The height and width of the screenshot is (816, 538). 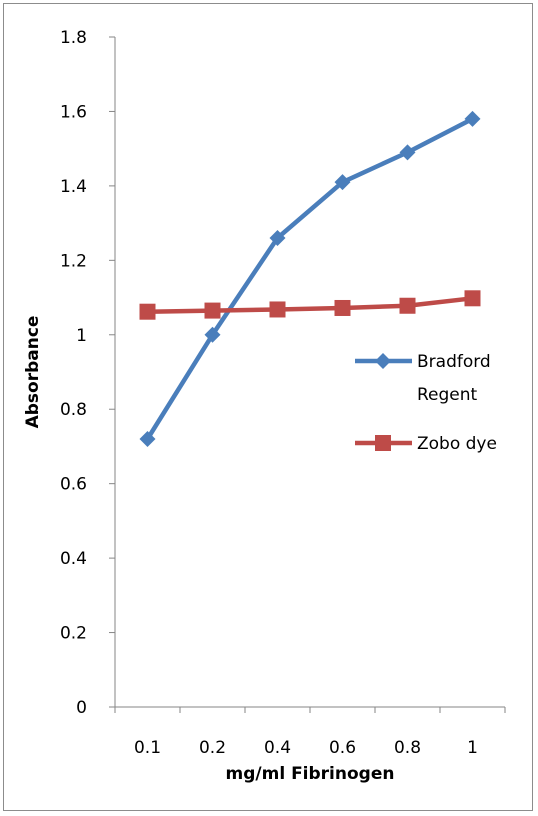 What do you see at coordinates (212, 748) in the screenshot?
I see `x-tick-label: 0.2` at bounding box center [212, 748].